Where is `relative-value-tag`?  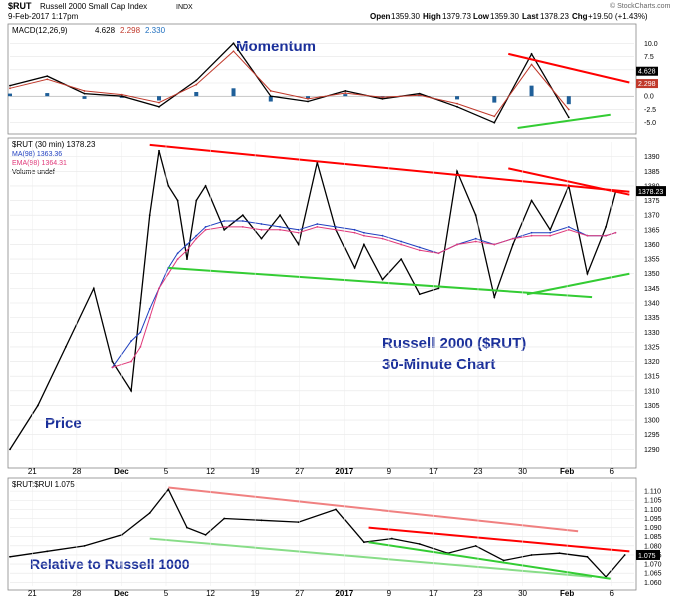 relative-value-tag is located at coordinates (648, 554).